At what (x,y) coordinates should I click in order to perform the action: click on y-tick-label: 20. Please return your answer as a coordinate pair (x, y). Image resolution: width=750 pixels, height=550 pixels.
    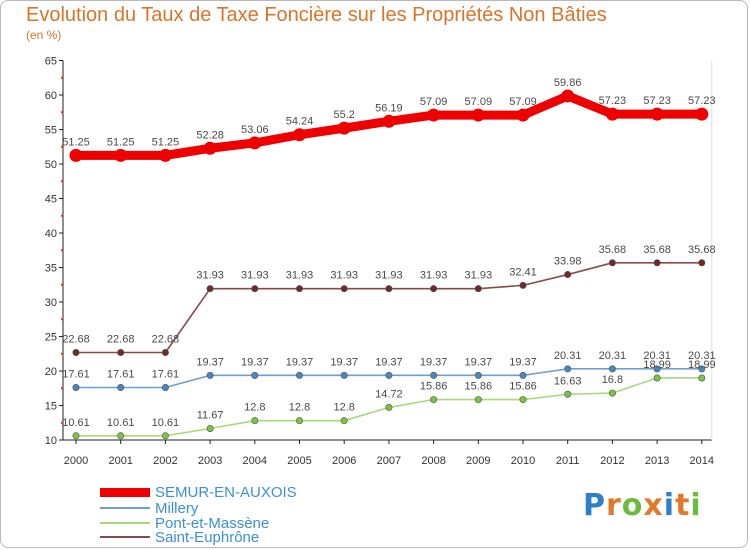
    Looking at the image, I should click on (51, 372).